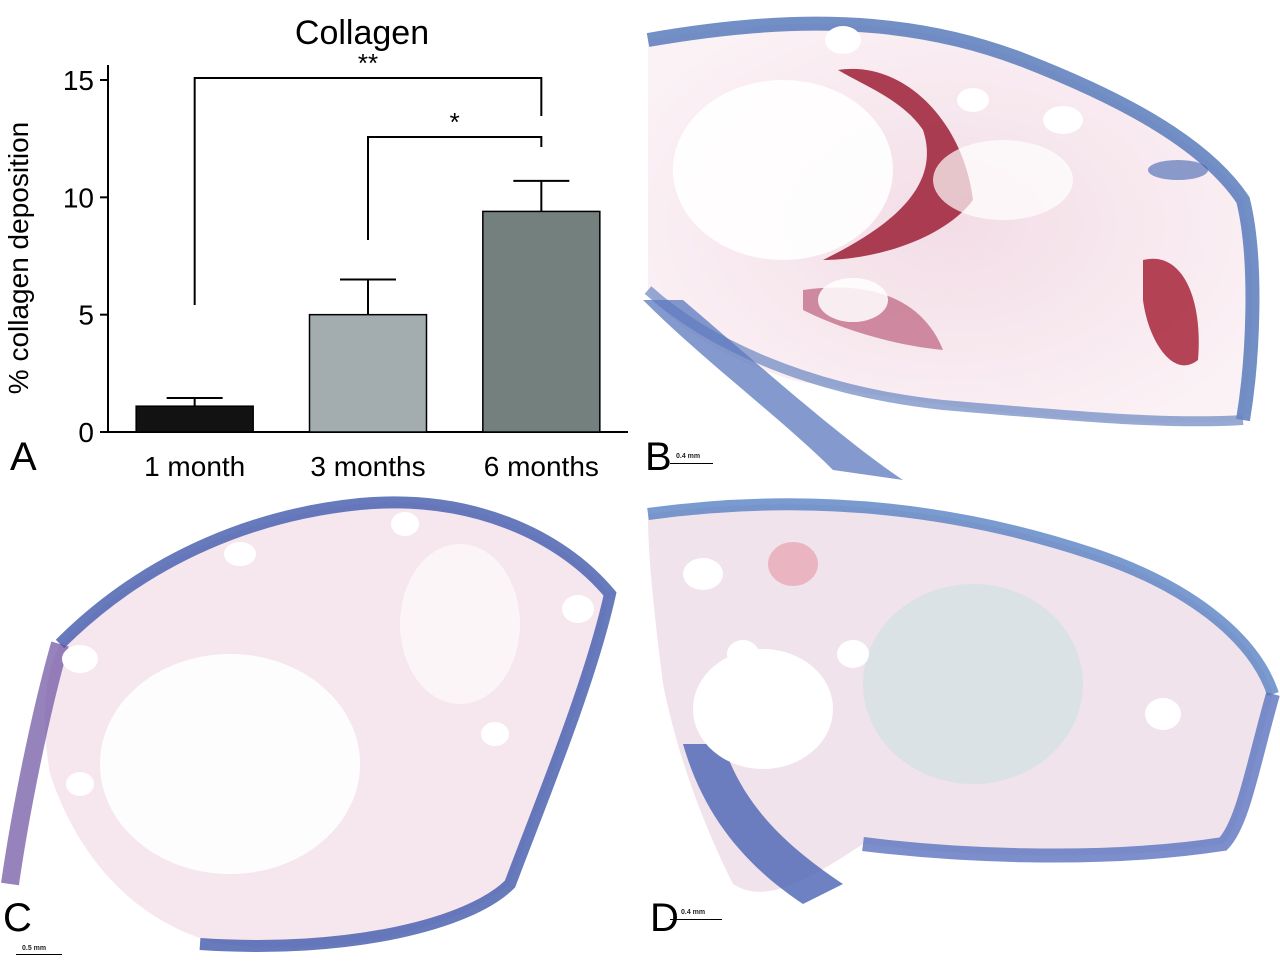 Image resolution: width=1280 pixels, height=964 pixels. What do you see at coordinates (541, 466) in the screenshot?
I see `x-tick-label: 6 months` at bounding box center [541, 466].